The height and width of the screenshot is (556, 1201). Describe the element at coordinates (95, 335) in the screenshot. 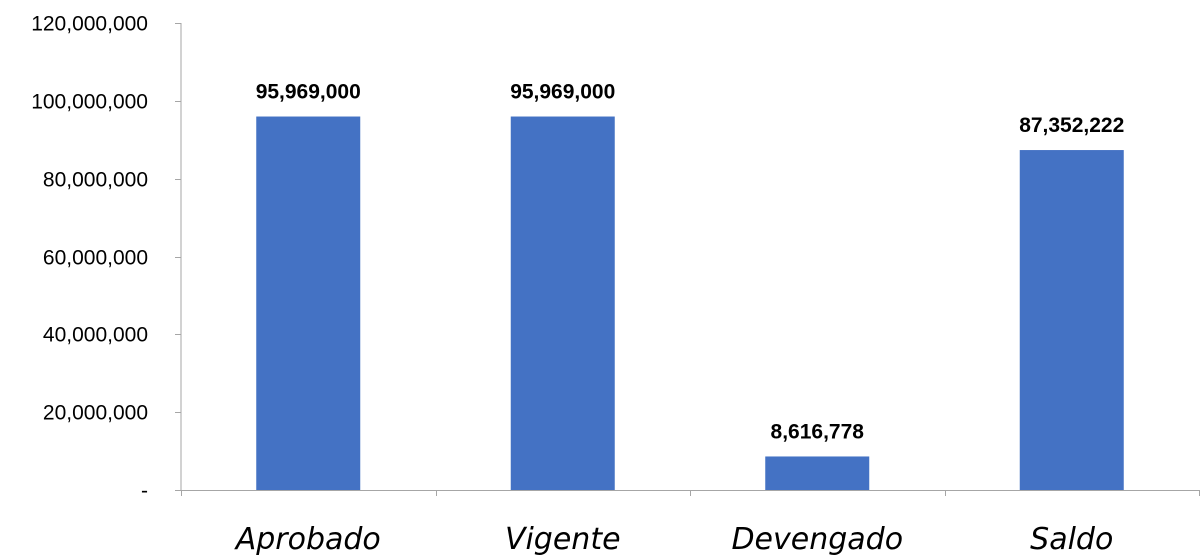

I see `y-tick-label: 40,000,000` at that location.